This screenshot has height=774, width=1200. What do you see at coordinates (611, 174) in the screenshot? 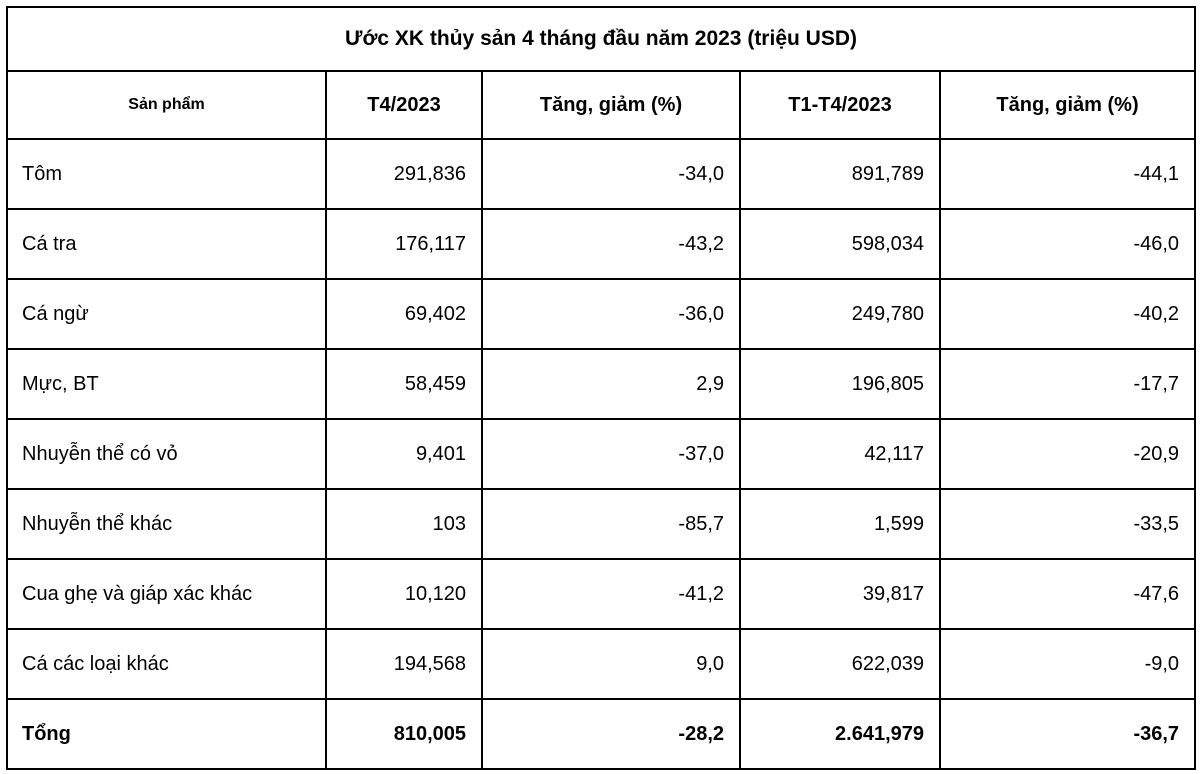
I see `cell-t4-change: -34,0` at bounding box center [611, 174].